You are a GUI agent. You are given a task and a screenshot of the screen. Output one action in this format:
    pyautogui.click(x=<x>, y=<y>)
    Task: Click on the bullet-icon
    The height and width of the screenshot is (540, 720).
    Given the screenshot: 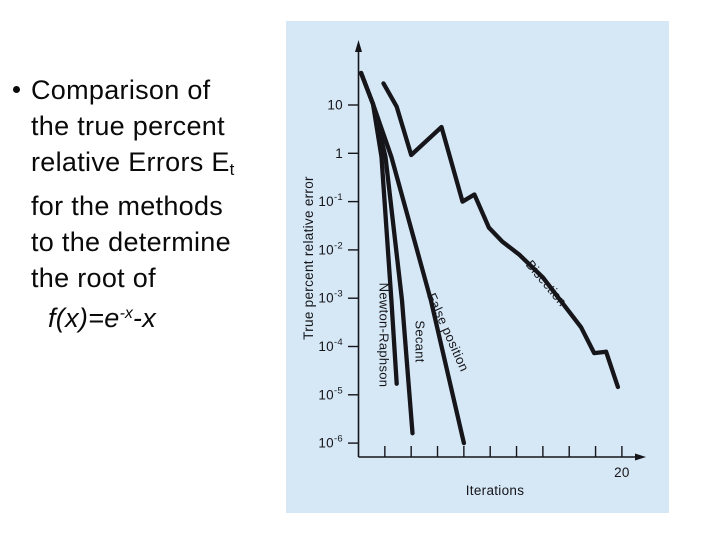 What is the action you would take?
    pyautogui.click(x=16, y=89)
    